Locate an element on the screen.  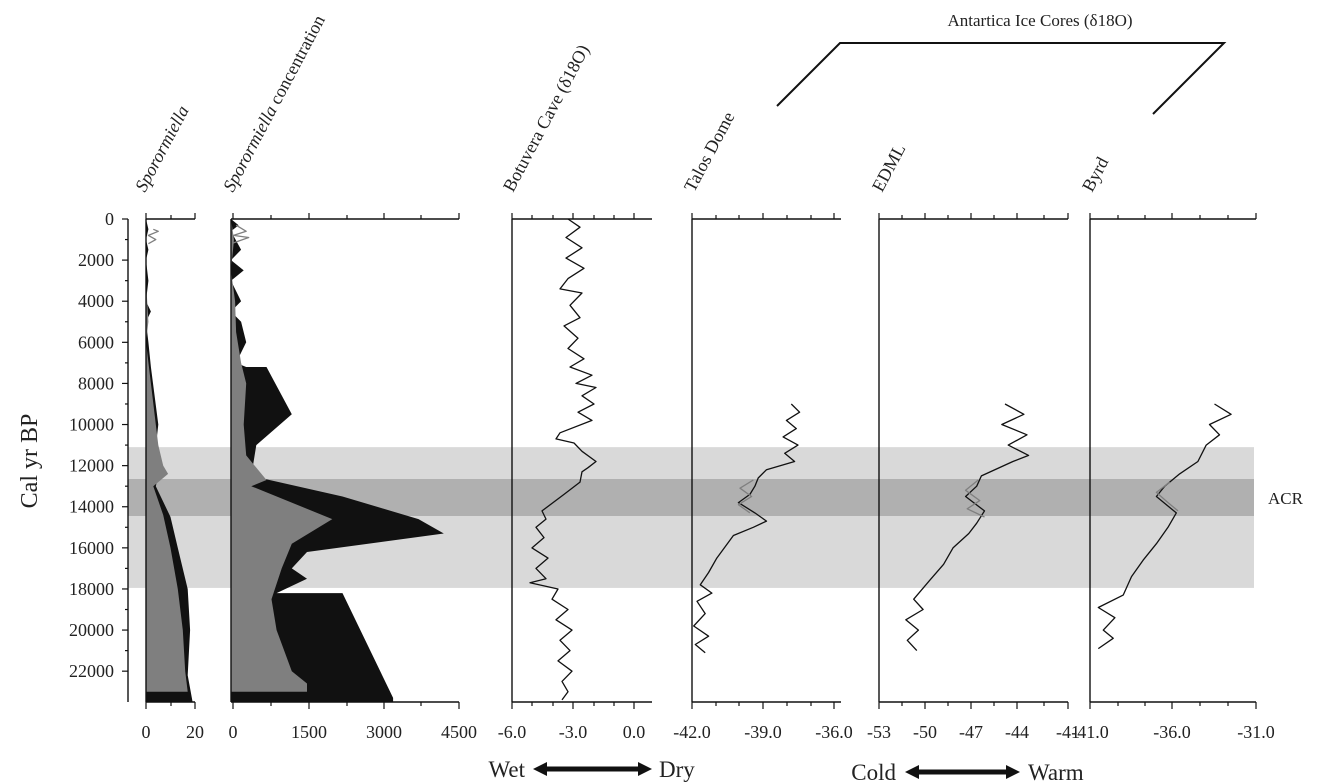
sporormiella-x-tick-label: 20 is located at coordinates (195, 732).